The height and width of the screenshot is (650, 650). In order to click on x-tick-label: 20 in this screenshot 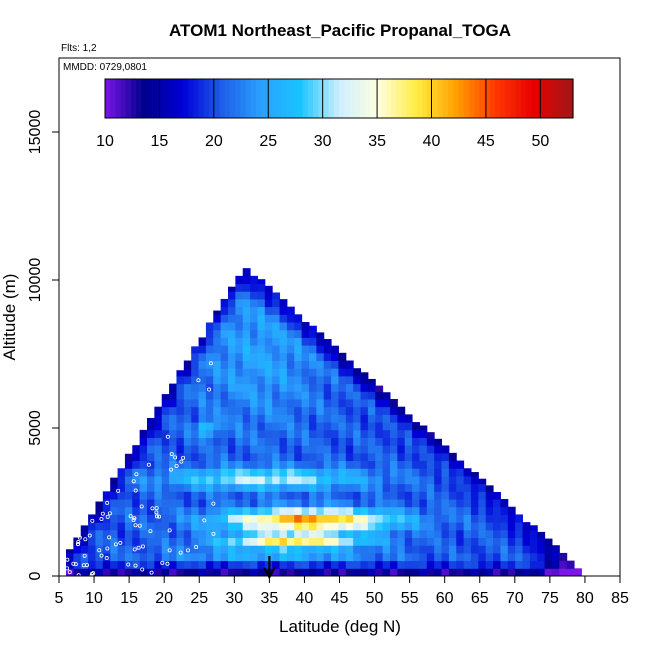, I will do `click(164, 598)`.